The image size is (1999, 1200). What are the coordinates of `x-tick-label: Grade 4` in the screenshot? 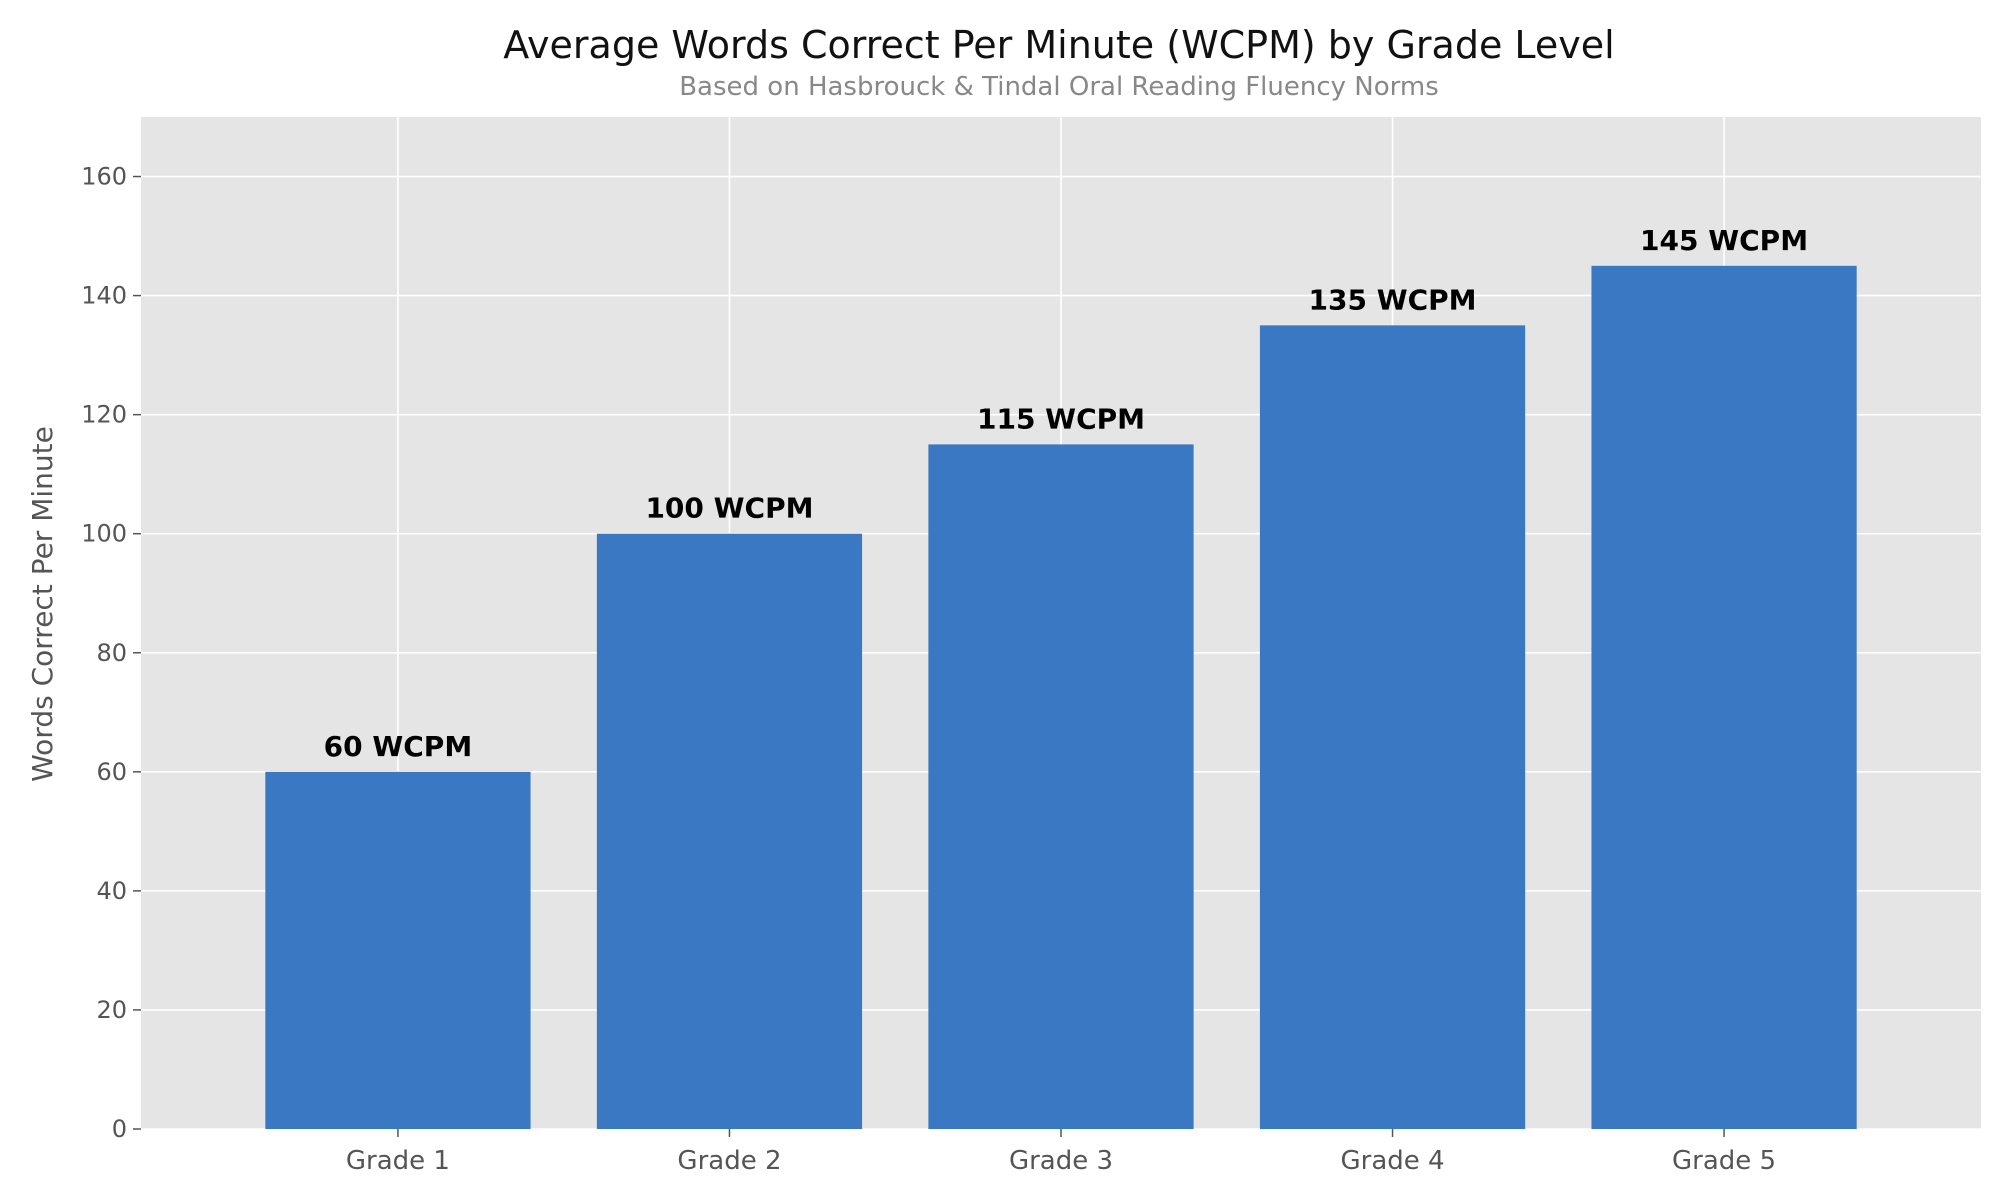 It's located at (1392, 1161).